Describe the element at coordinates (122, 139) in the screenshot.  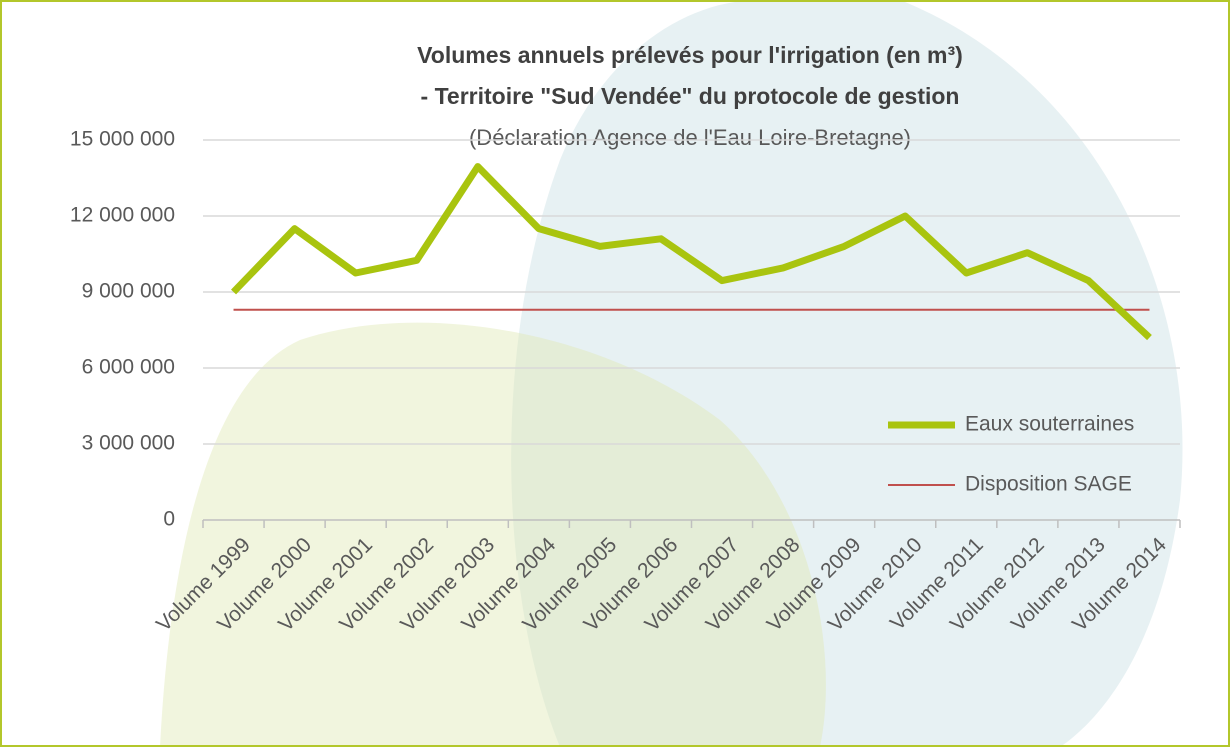
I see `y-tick-label: 15 000 000` at that location.